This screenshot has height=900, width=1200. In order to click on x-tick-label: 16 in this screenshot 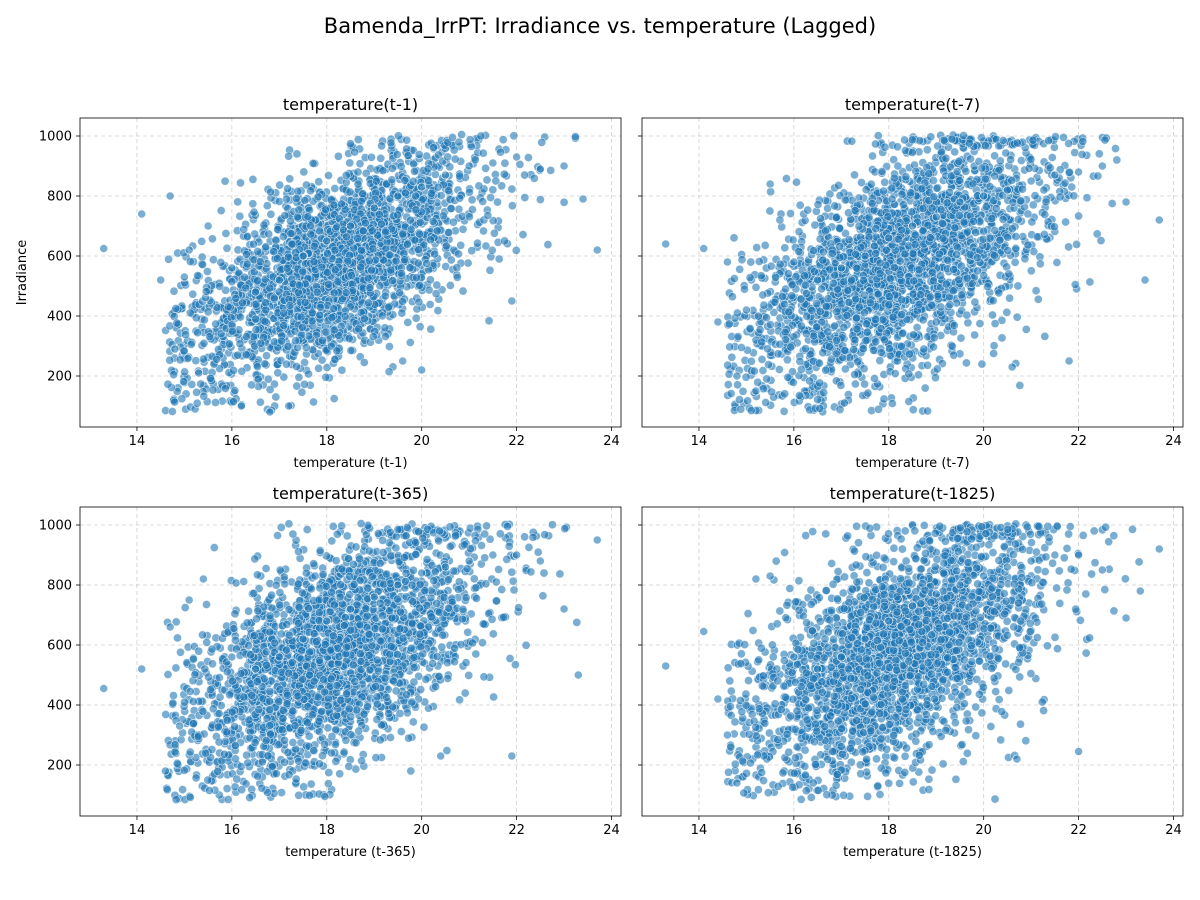, I will do `click(232, 441)`.